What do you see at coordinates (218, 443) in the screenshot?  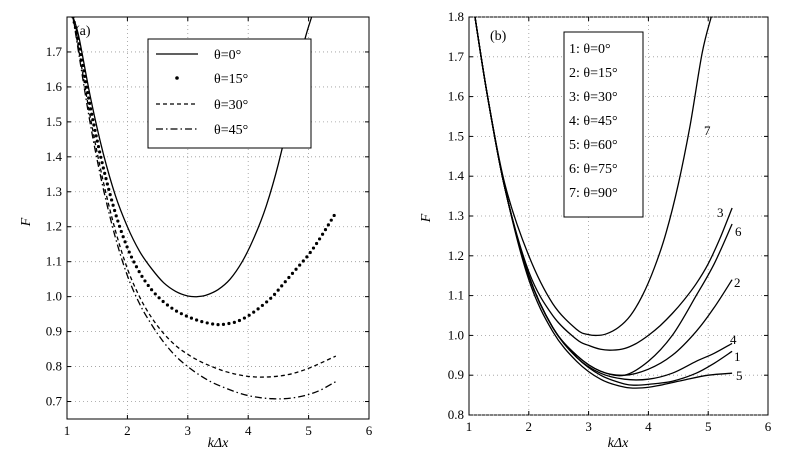 I see `panel-a-xlabel: kΔx` at bounding box center [218, 443].